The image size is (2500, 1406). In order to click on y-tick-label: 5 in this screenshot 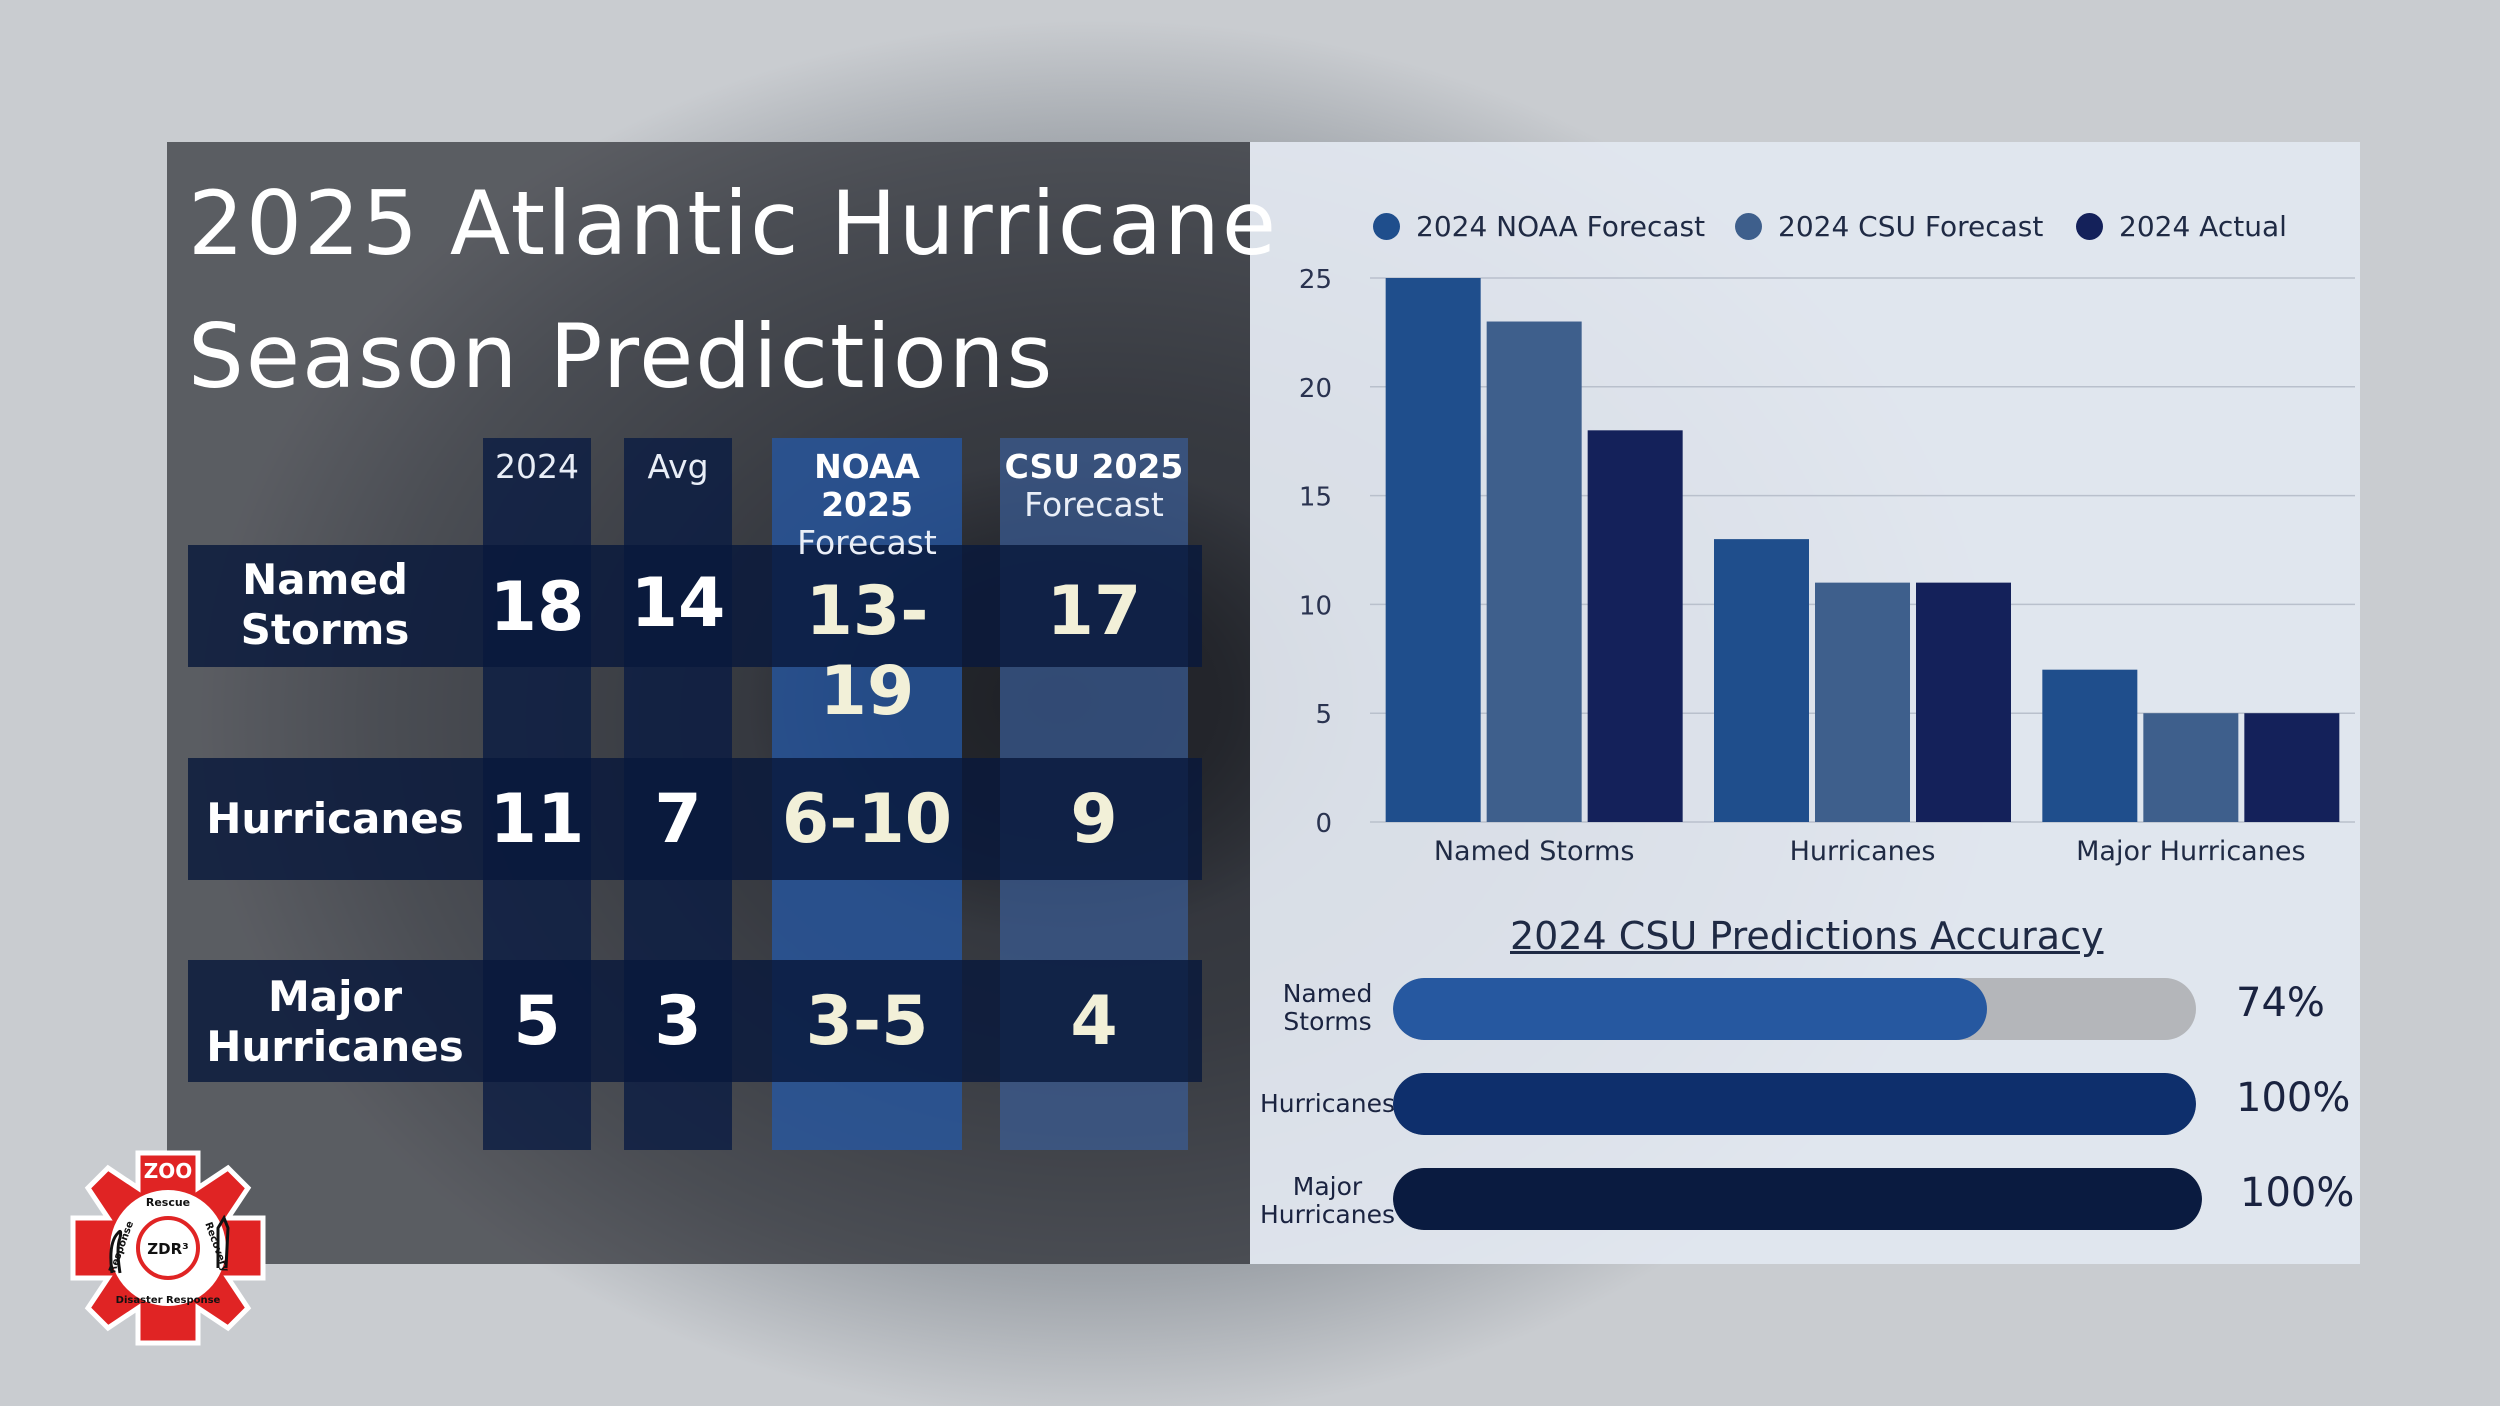, I will do `click(1323, 715)`.